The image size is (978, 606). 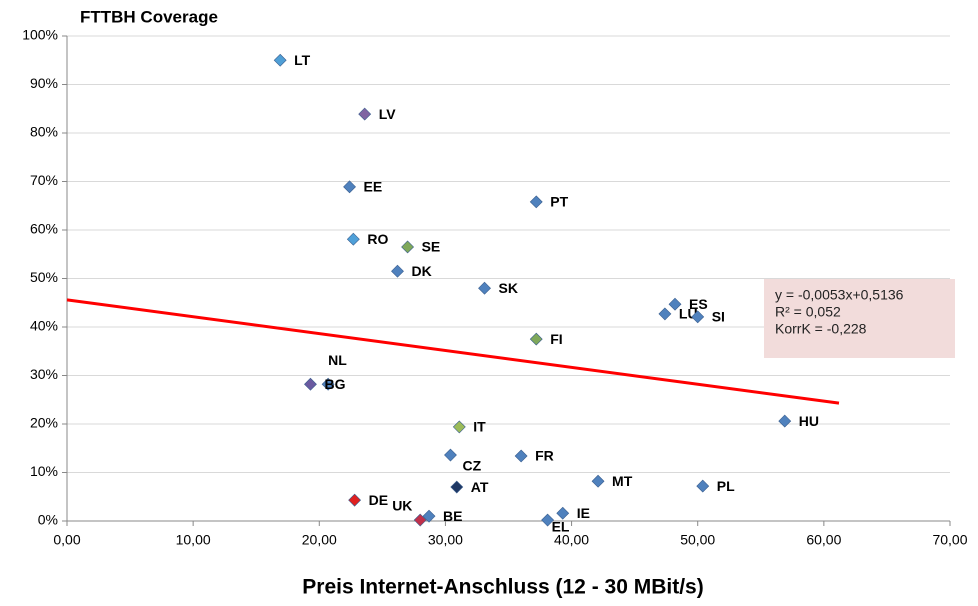 What do you see at coordinates (544, 456) in the screenshot?
I see `point-label: FR` at bounding box center [544, 456].